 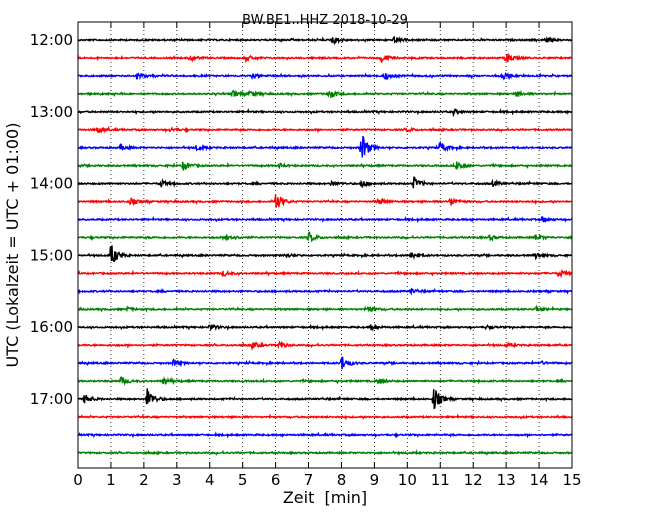 What do you see at coordinates (325, 20) in the screenshot?
I see `chart-title: BW.BE1..HHZ 2018-10-29` at bounding box center [325, 20].